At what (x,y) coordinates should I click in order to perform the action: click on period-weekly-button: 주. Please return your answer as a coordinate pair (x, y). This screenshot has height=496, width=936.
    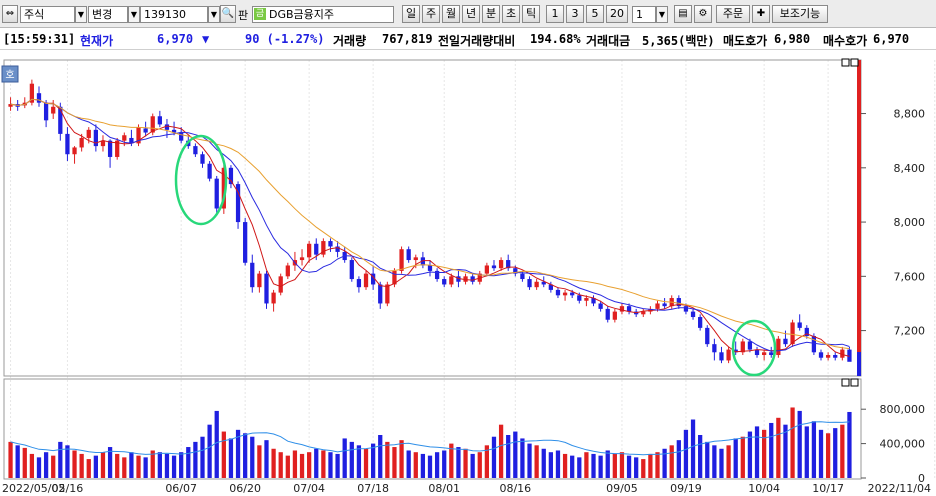
    Looking at the image, I should click on (431, 14).